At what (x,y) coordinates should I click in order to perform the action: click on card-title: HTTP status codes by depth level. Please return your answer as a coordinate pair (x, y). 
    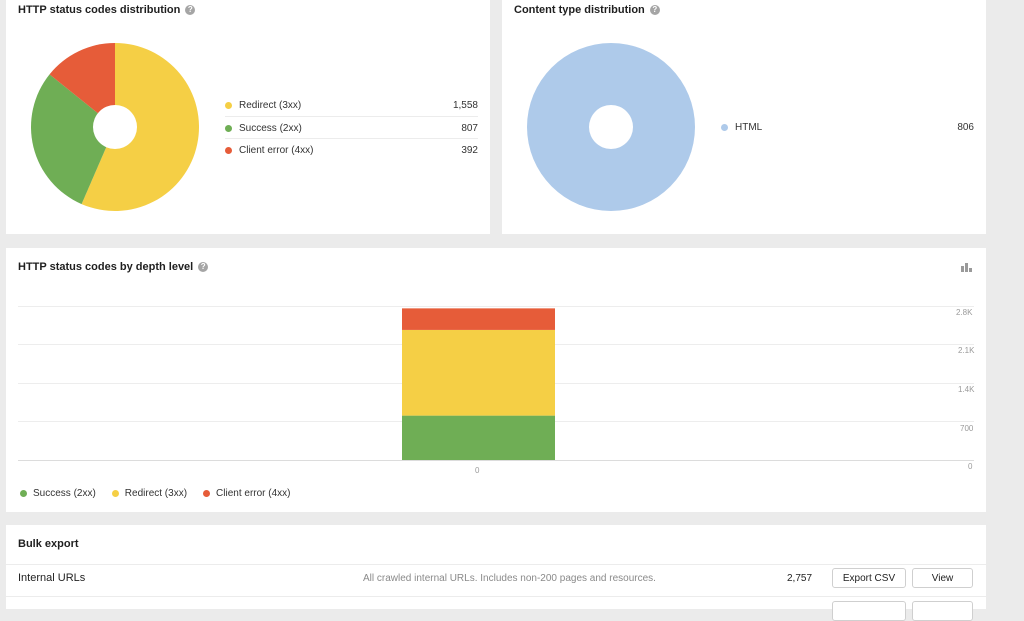
    Looking at the image, I should click on (106, 267).